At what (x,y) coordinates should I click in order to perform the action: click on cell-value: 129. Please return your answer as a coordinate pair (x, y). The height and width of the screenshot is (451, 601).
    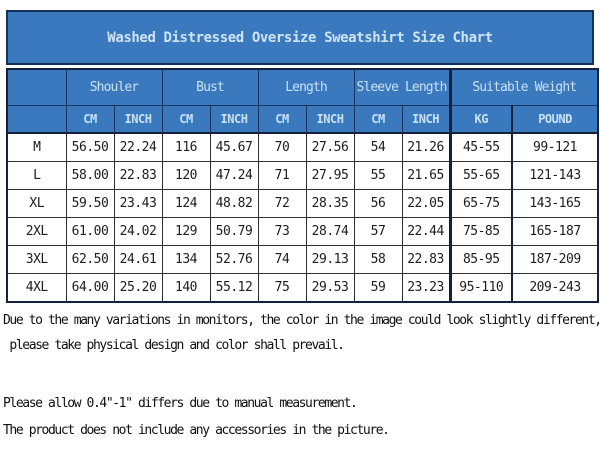
    Looking at the image, I should click on (186, 231).